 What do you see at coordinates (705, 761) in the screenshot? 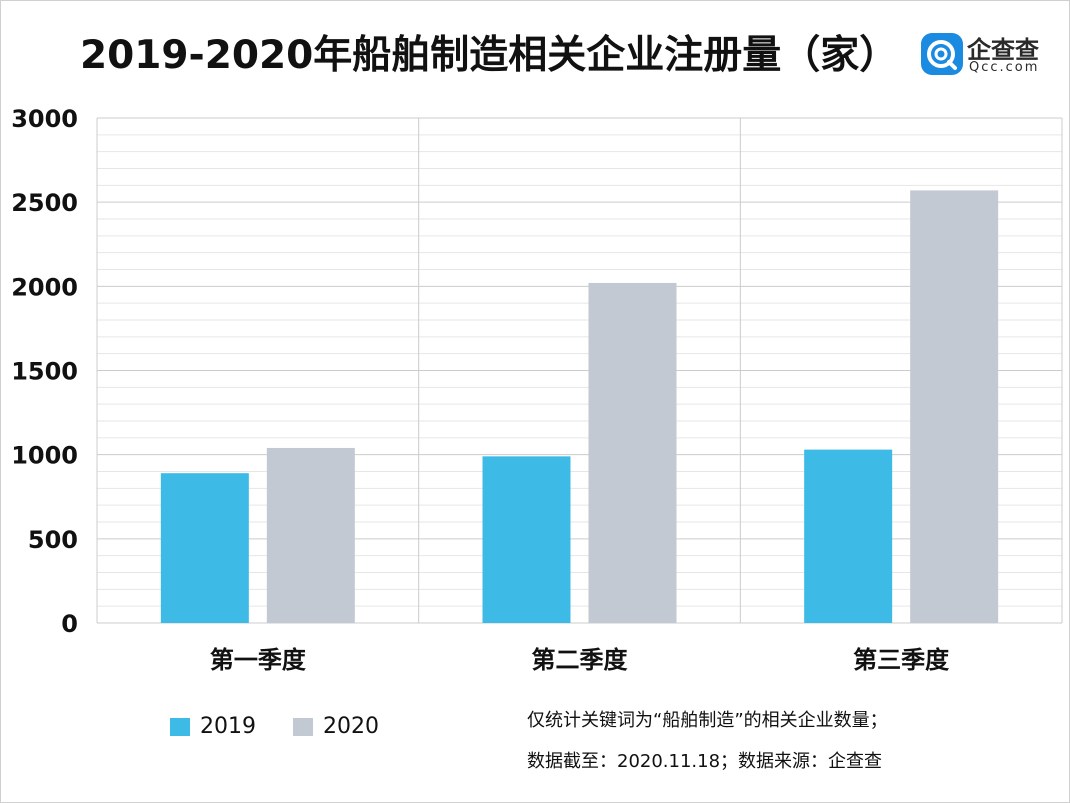
I see `footnote-source: 数据截至：2020.11.18；数据来源：企查查` at bounding box center [705, 761].